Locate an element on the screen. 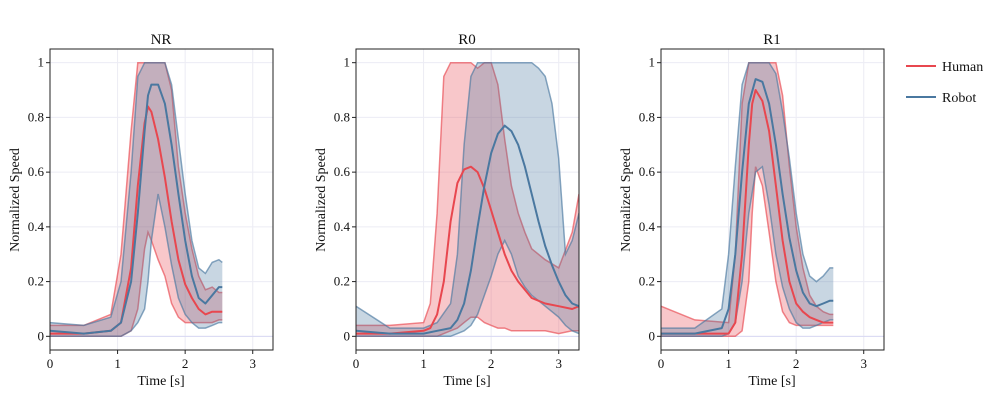 The image size is (1000, 405). legend-label-human: Human is located at coordinates (962, 67).